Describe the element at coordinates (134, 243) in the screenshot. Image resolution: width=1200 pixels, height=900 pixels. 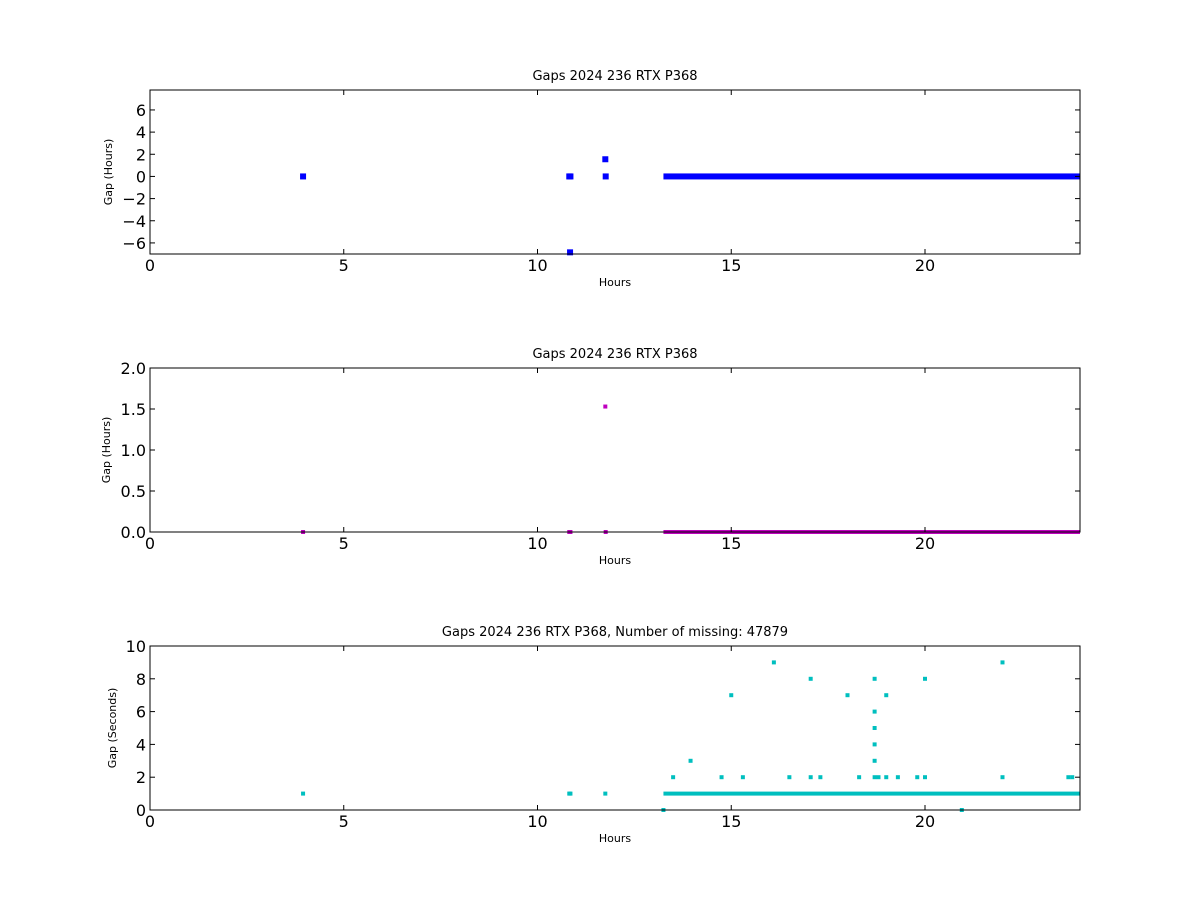
I see `y-tick-label: −6` at that location.